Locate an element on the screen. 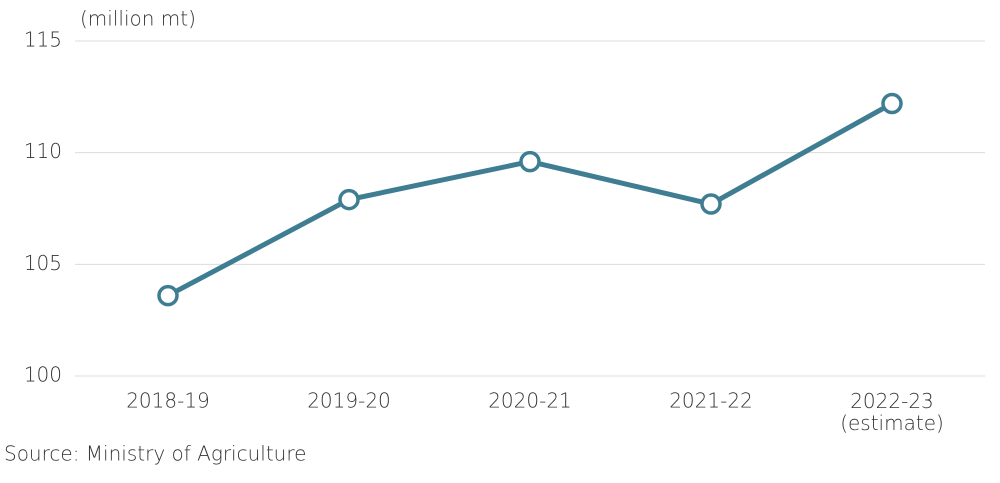 The height and width of the screenshot is (483, 1000). y-tick-label: 100 is located at coordinates (43, 375).